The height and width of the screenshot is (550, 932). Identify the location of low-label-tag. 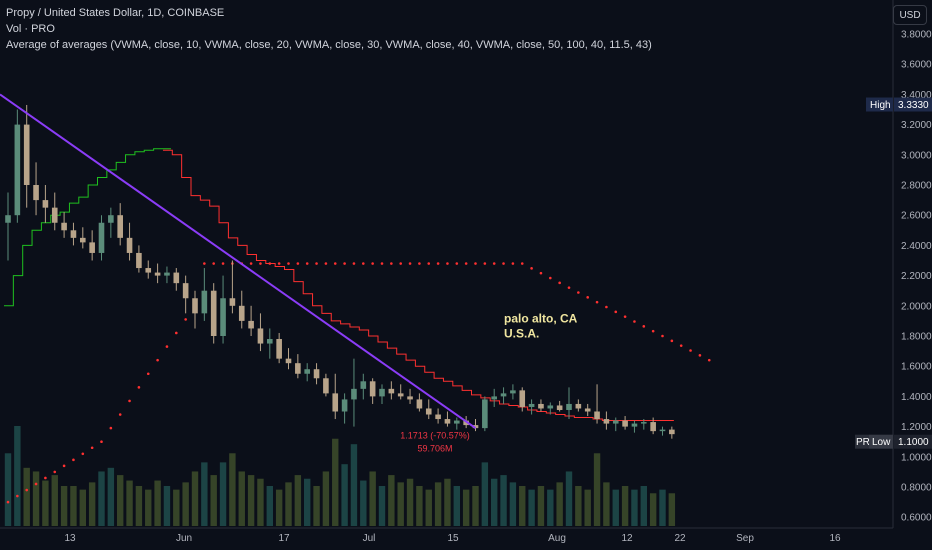
(881, 441).